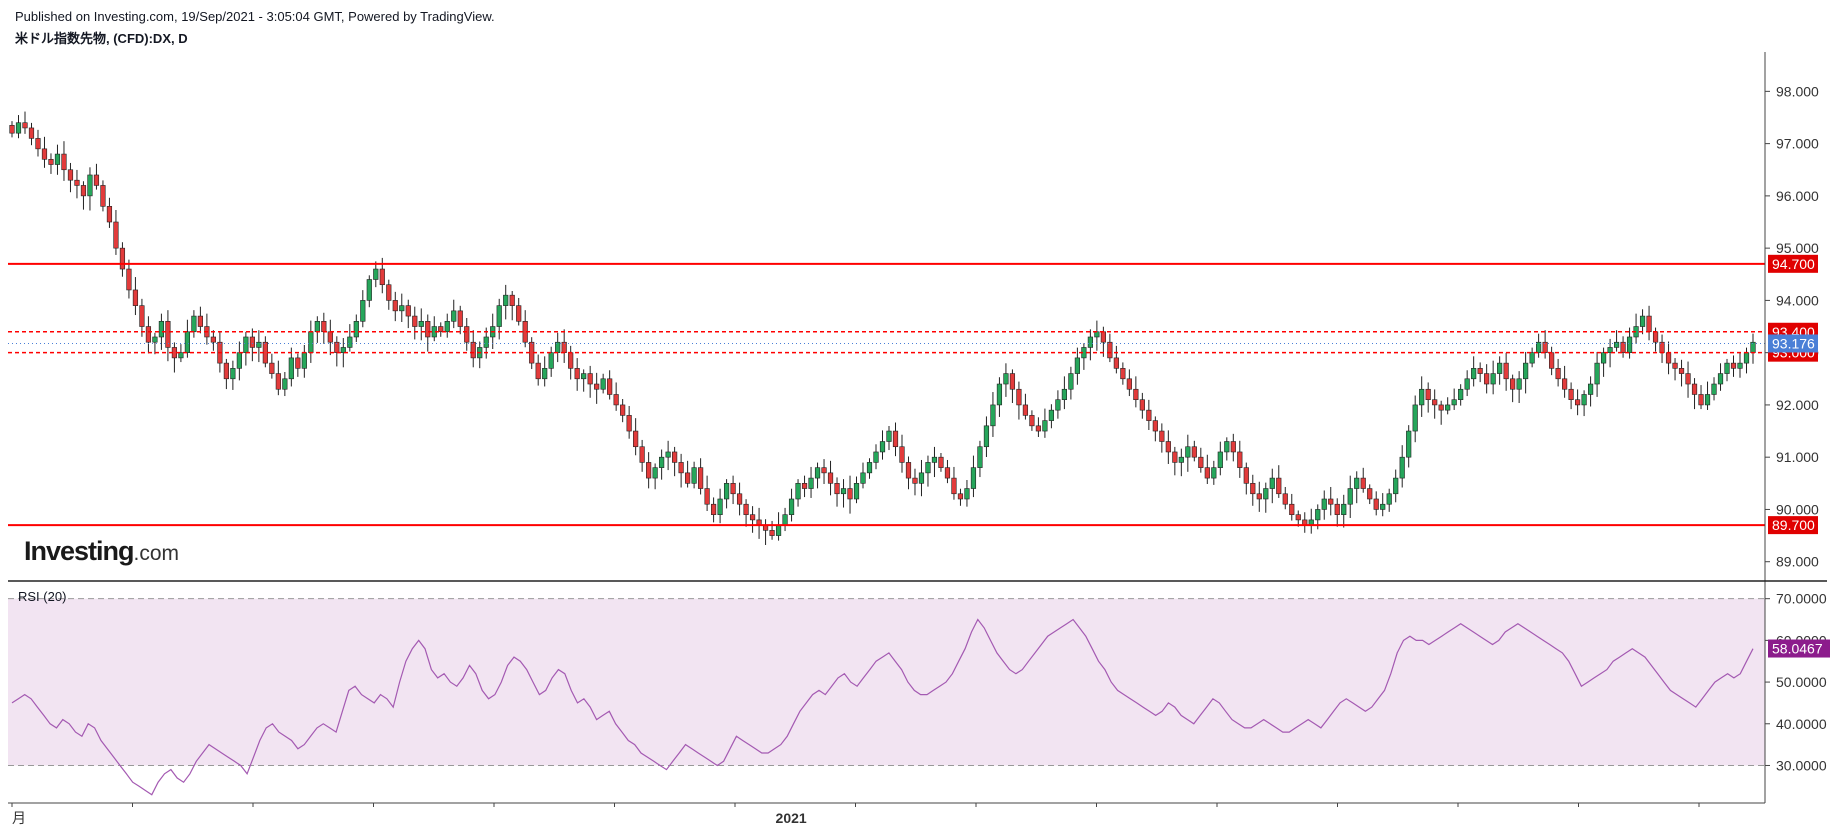  I want to click on rsi-tick-label: 50.0000, so click(1801, 682).